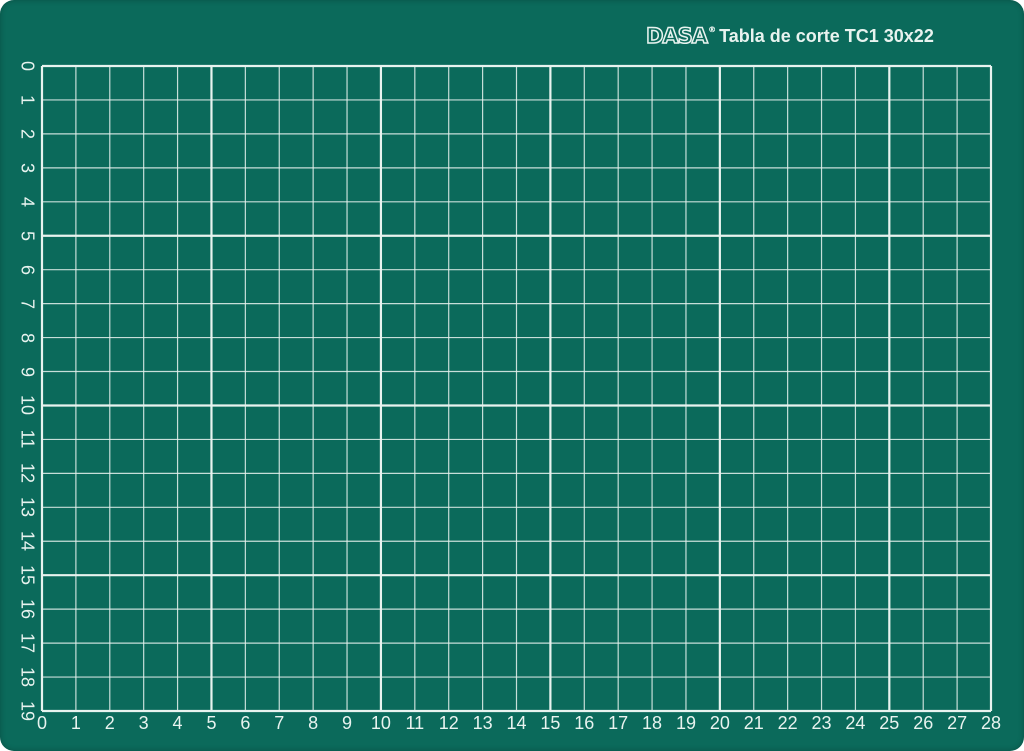  I want to click on x-tick-label: 1, so click(75, 723).